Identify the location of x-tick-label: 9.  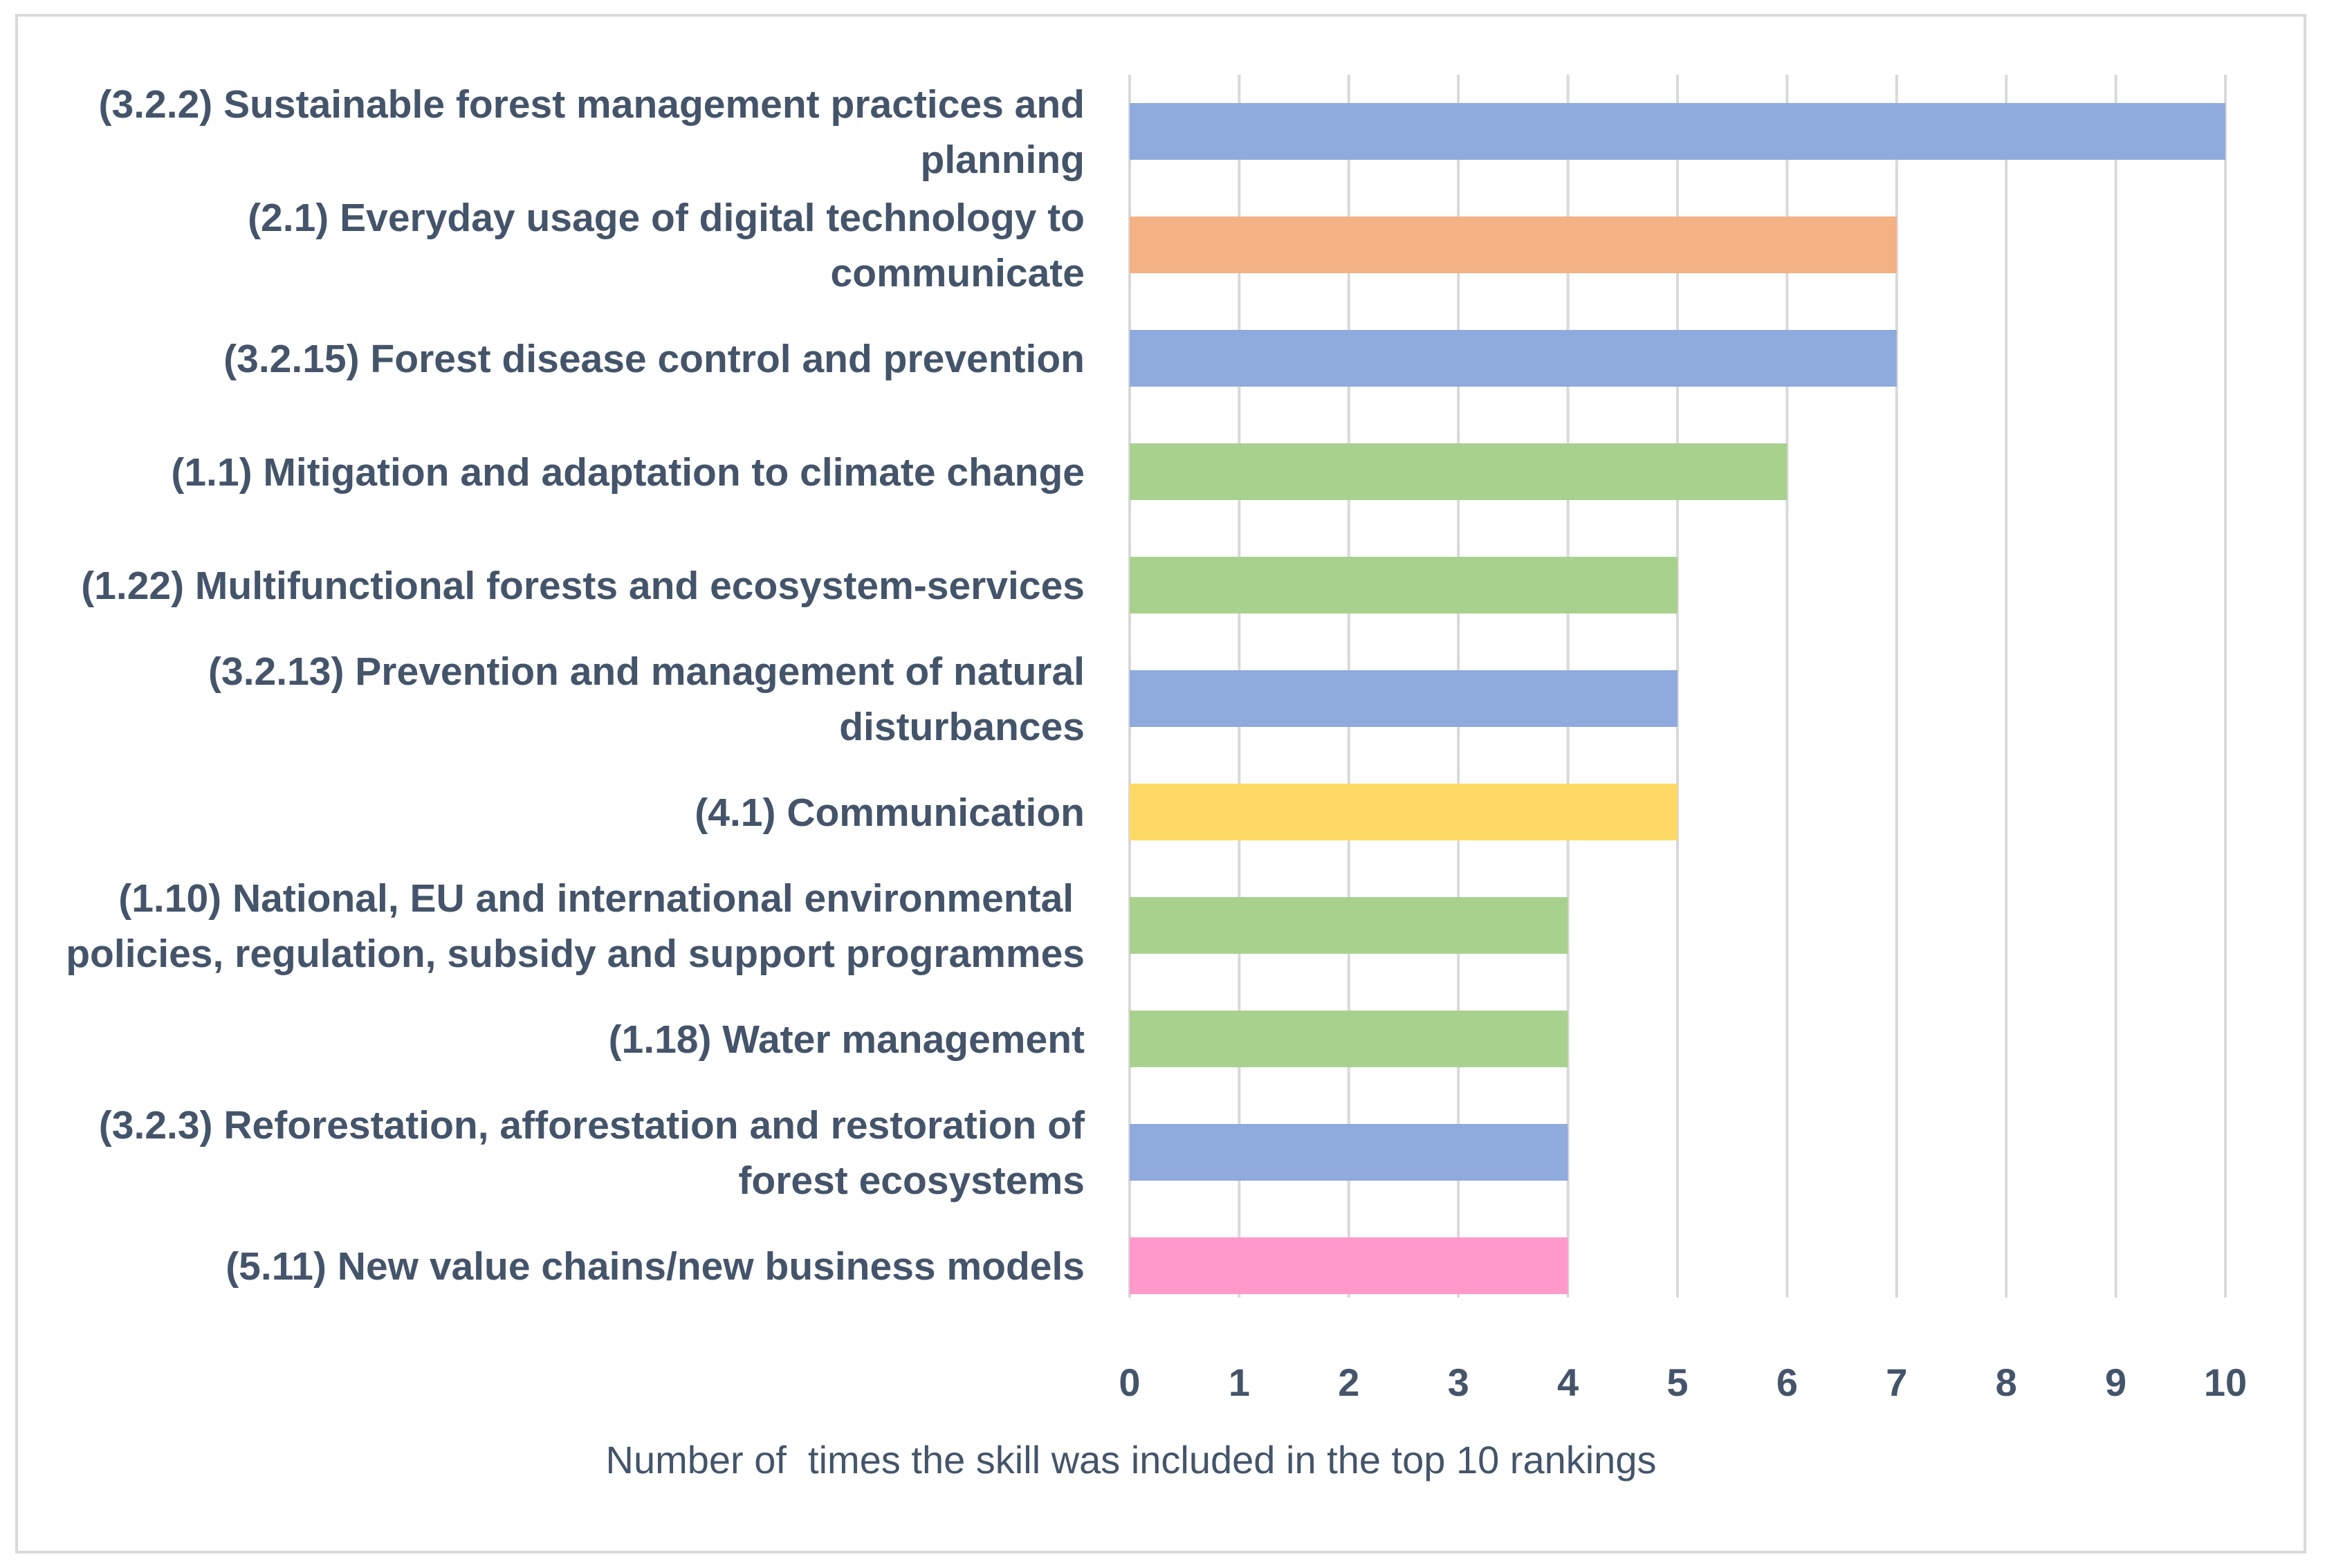
(2115, 1382).